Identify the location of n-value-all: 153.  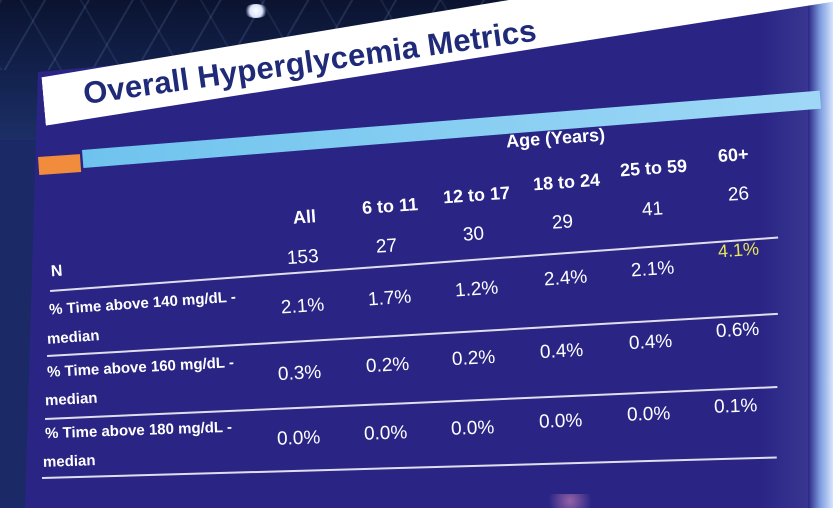
(303, 257).